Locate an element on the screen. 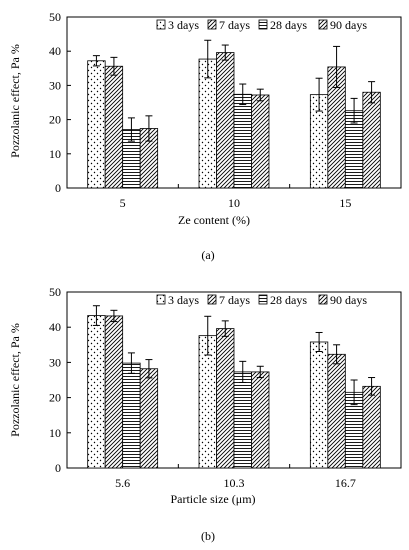  x-tick-label: 10 is located at coordinates (234, 203).